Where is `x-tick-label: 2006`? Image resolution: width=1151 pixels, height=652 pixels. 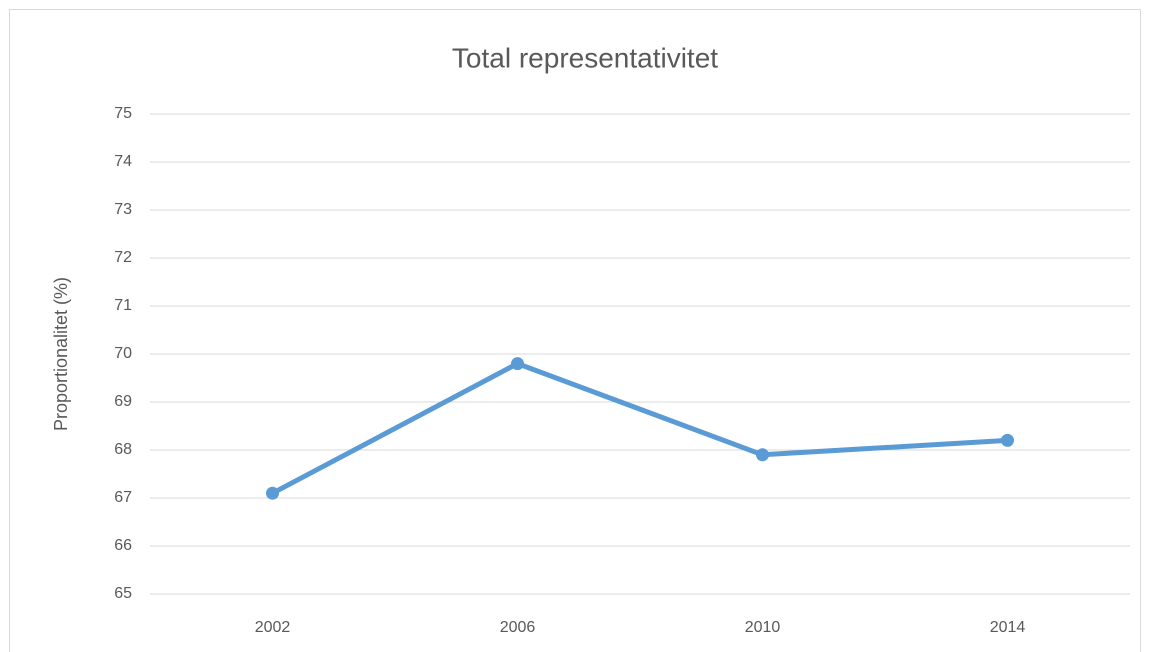 x-tick-label: 2006 is located at coordinates (518, 627).